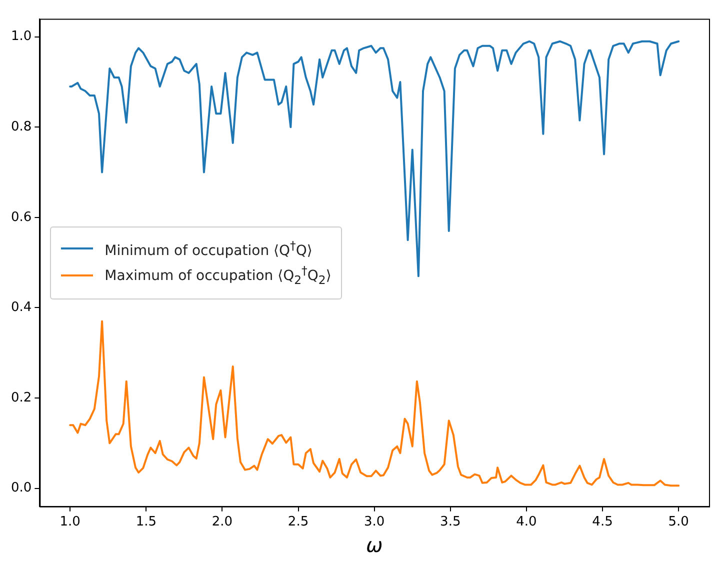 Image resolution: width=719 pixels, height=569 pixels. I want to click on y-tick-label: 1.0, so click(21, 36).